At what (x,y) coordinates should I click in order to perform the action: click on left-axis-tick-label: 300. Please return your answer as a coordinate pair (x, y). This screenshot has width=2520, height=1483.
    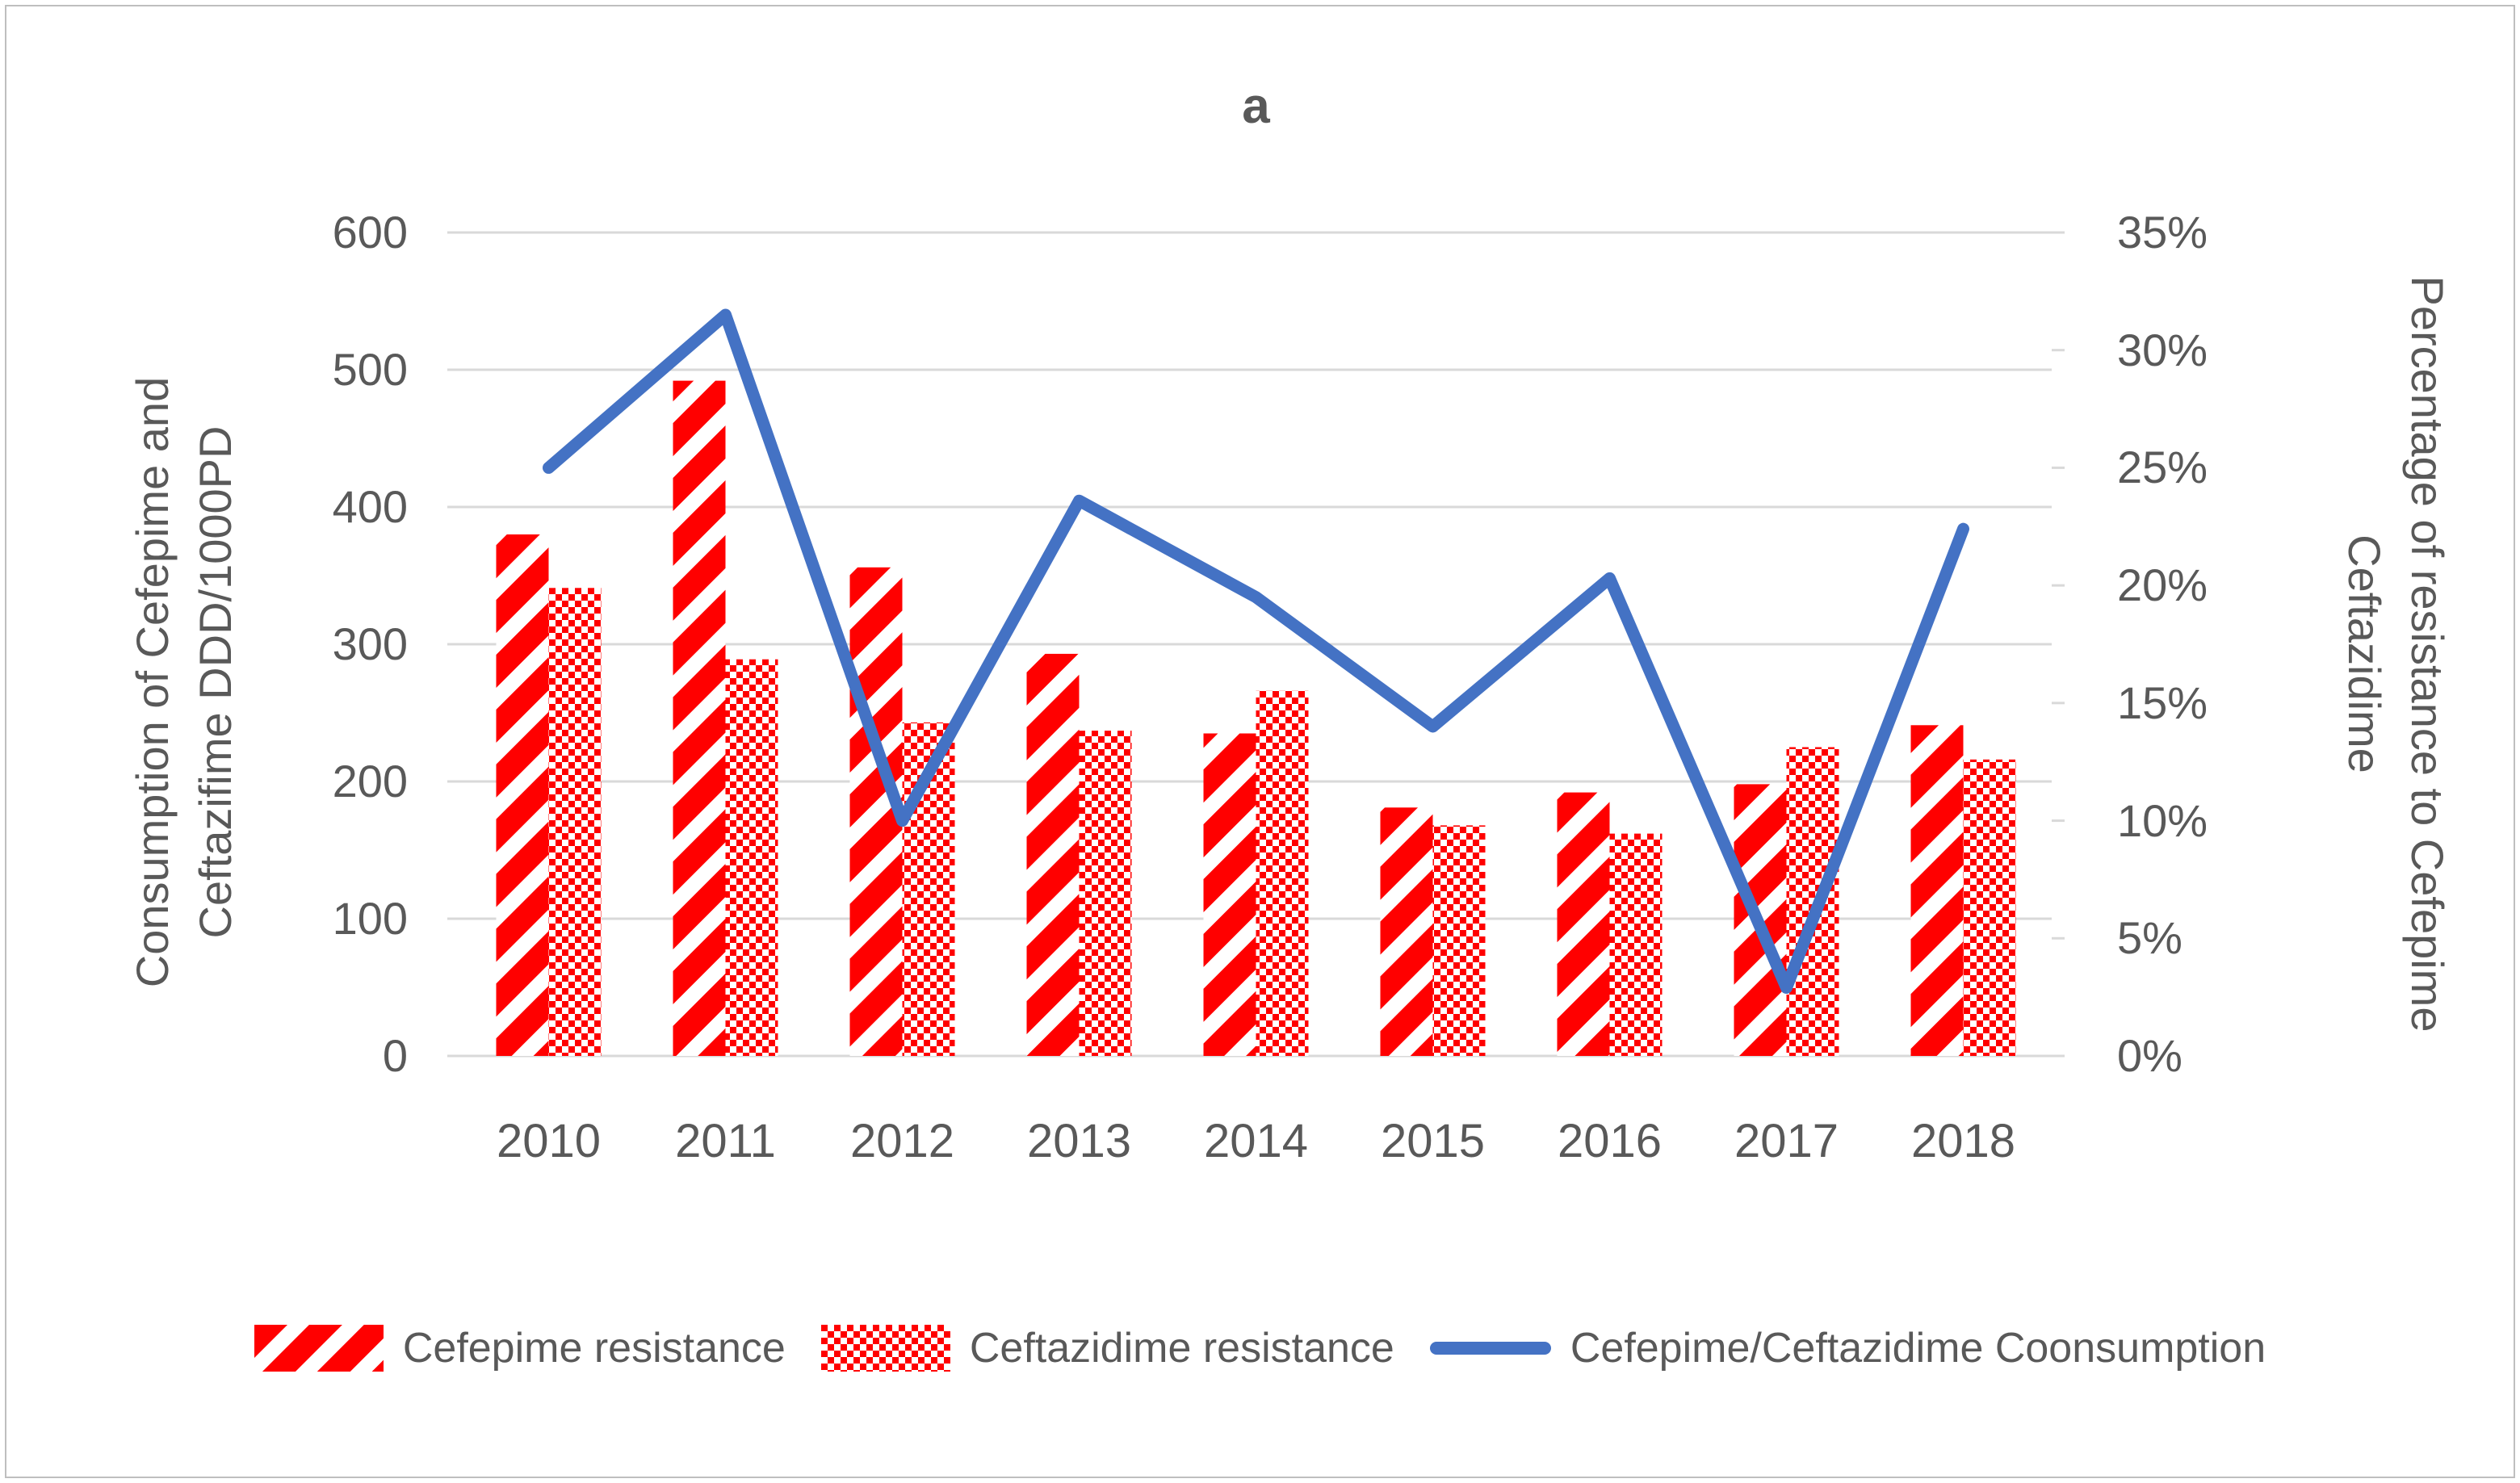
    Looking at the image, I should click on (370, 644).